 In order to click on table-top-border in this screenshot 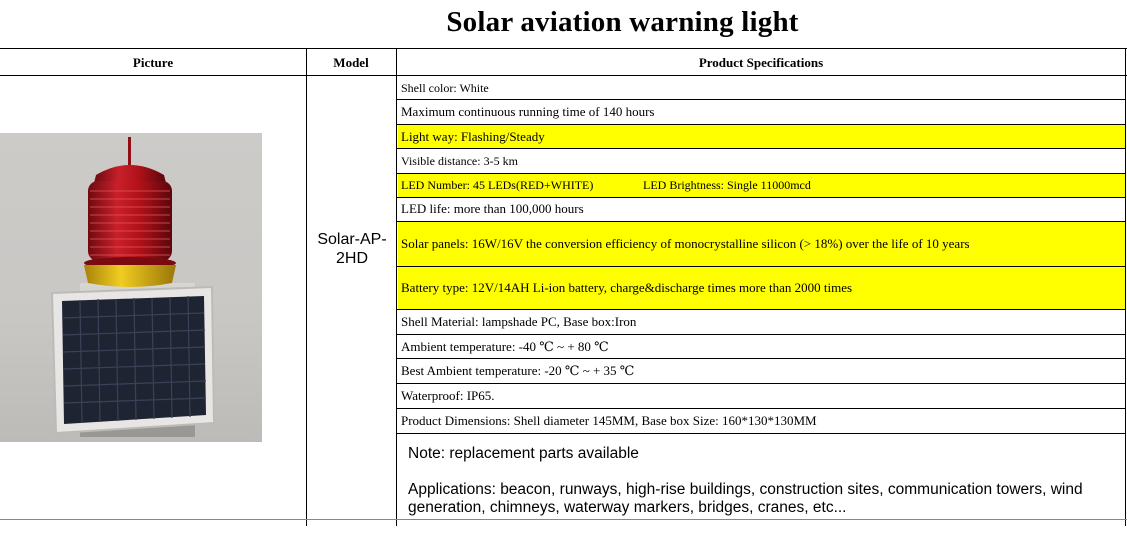, I will do `click(563, 48)`.